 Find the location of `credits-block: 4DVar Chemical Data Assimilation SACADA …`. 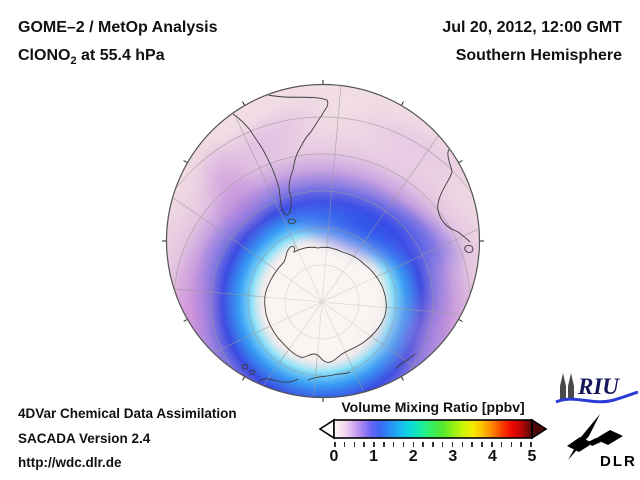

credits-block: 4DVar Chemical Data Assimilation SACADA … is located at coordinates (127, 439).